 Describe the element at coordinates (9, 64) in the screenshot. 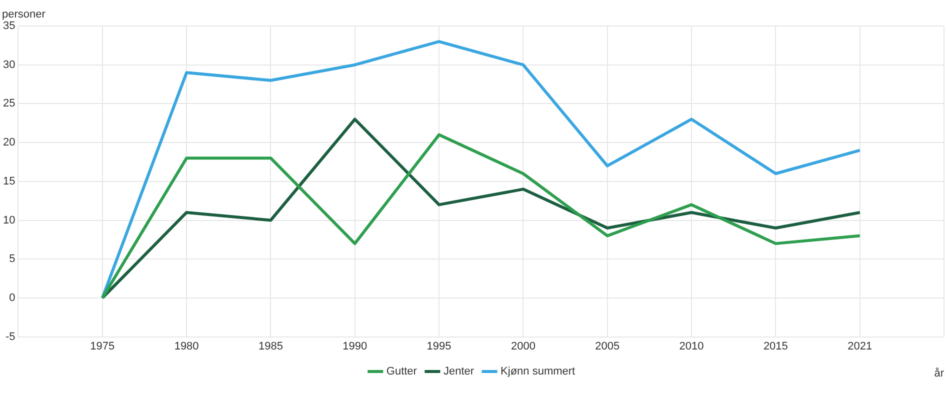

I see `y-tick-label: 30` at that location.